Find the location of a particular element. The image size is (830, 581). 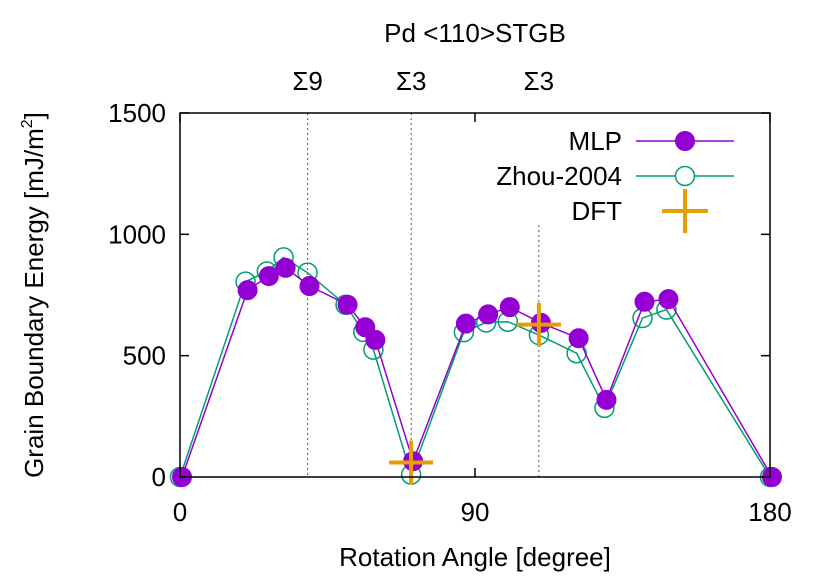

legend-swatch-mlp-marker is located at coordinates (685, 141).